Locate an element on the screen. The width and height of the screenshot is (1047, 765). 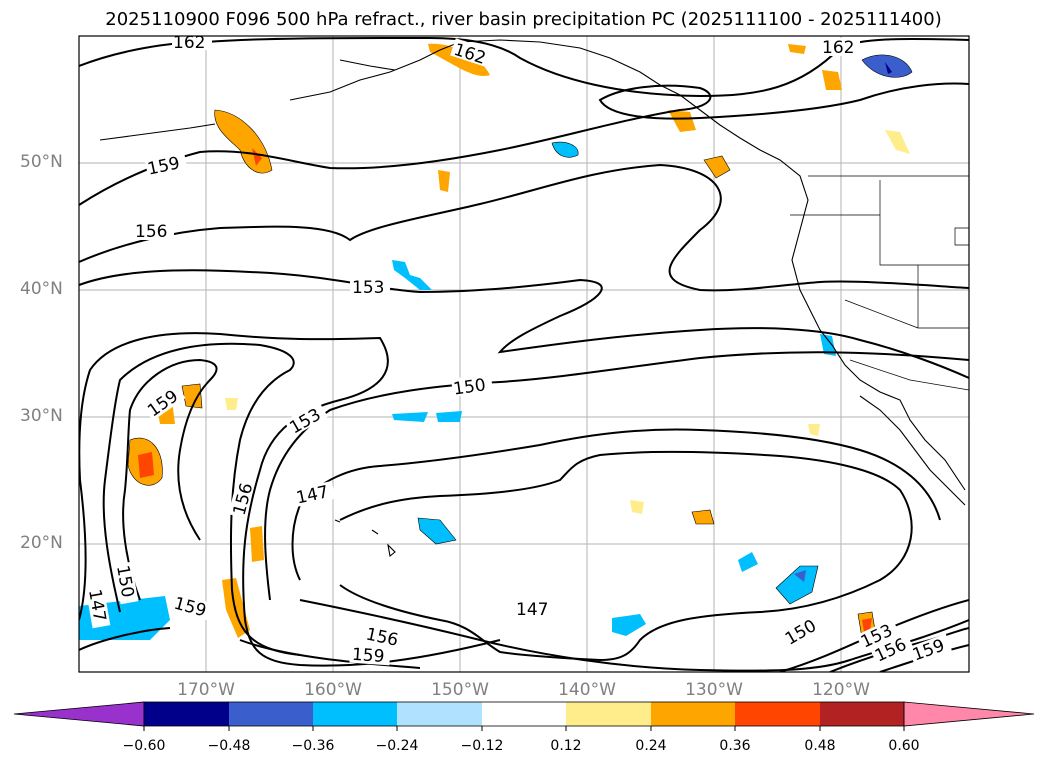
lat-label: 50°N is located at coordinates (41, 162).